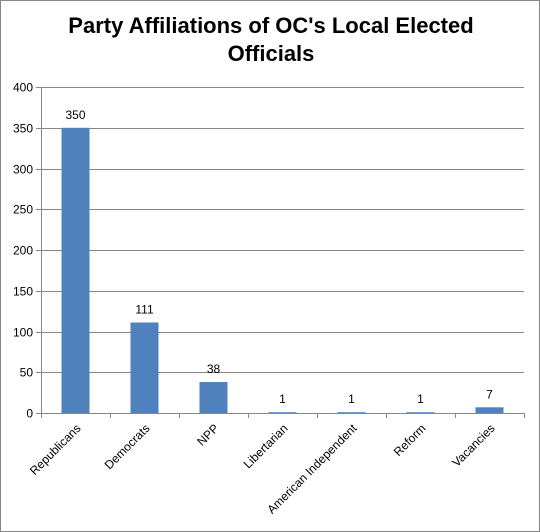  I want to click on y-tick-label: 400, so click(23, 88).